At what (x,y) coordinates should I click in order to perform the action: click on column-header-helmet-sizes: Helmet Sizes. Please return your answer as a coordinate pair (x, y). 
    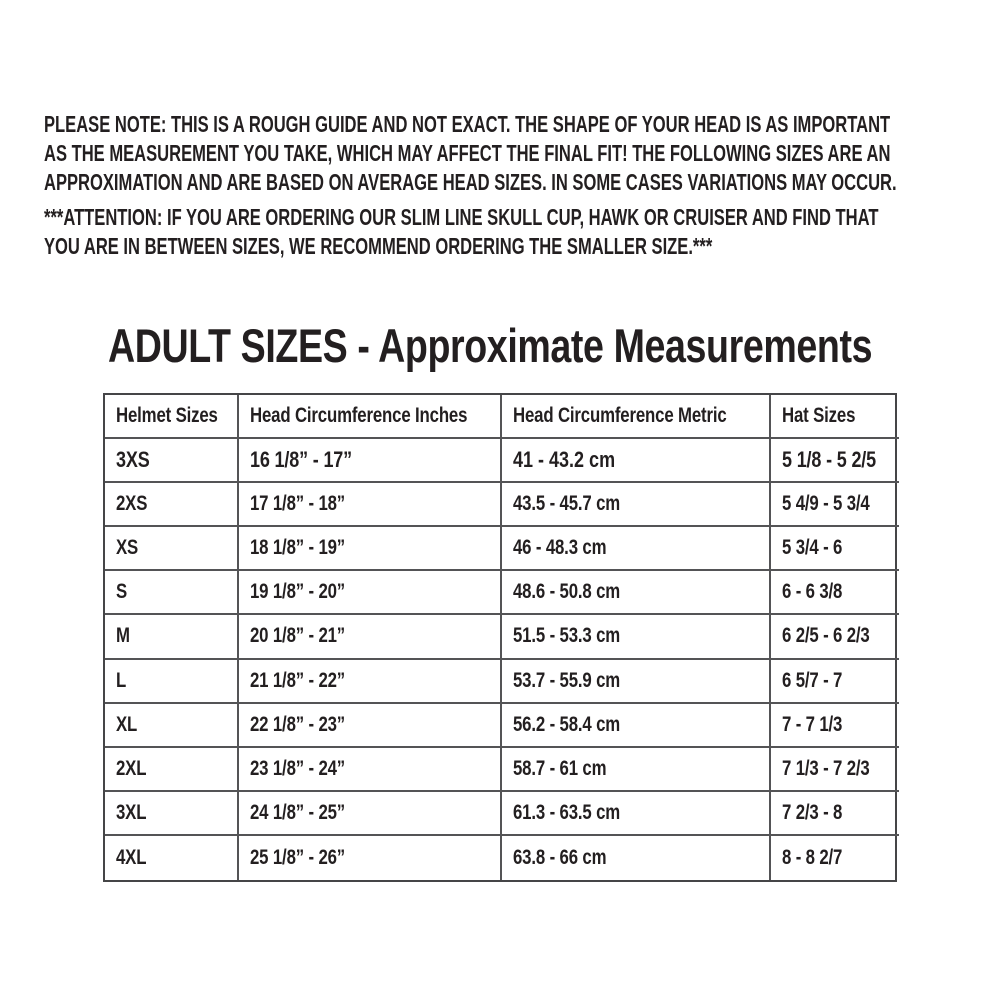
    Looking at the image, I should click on (172, 417).